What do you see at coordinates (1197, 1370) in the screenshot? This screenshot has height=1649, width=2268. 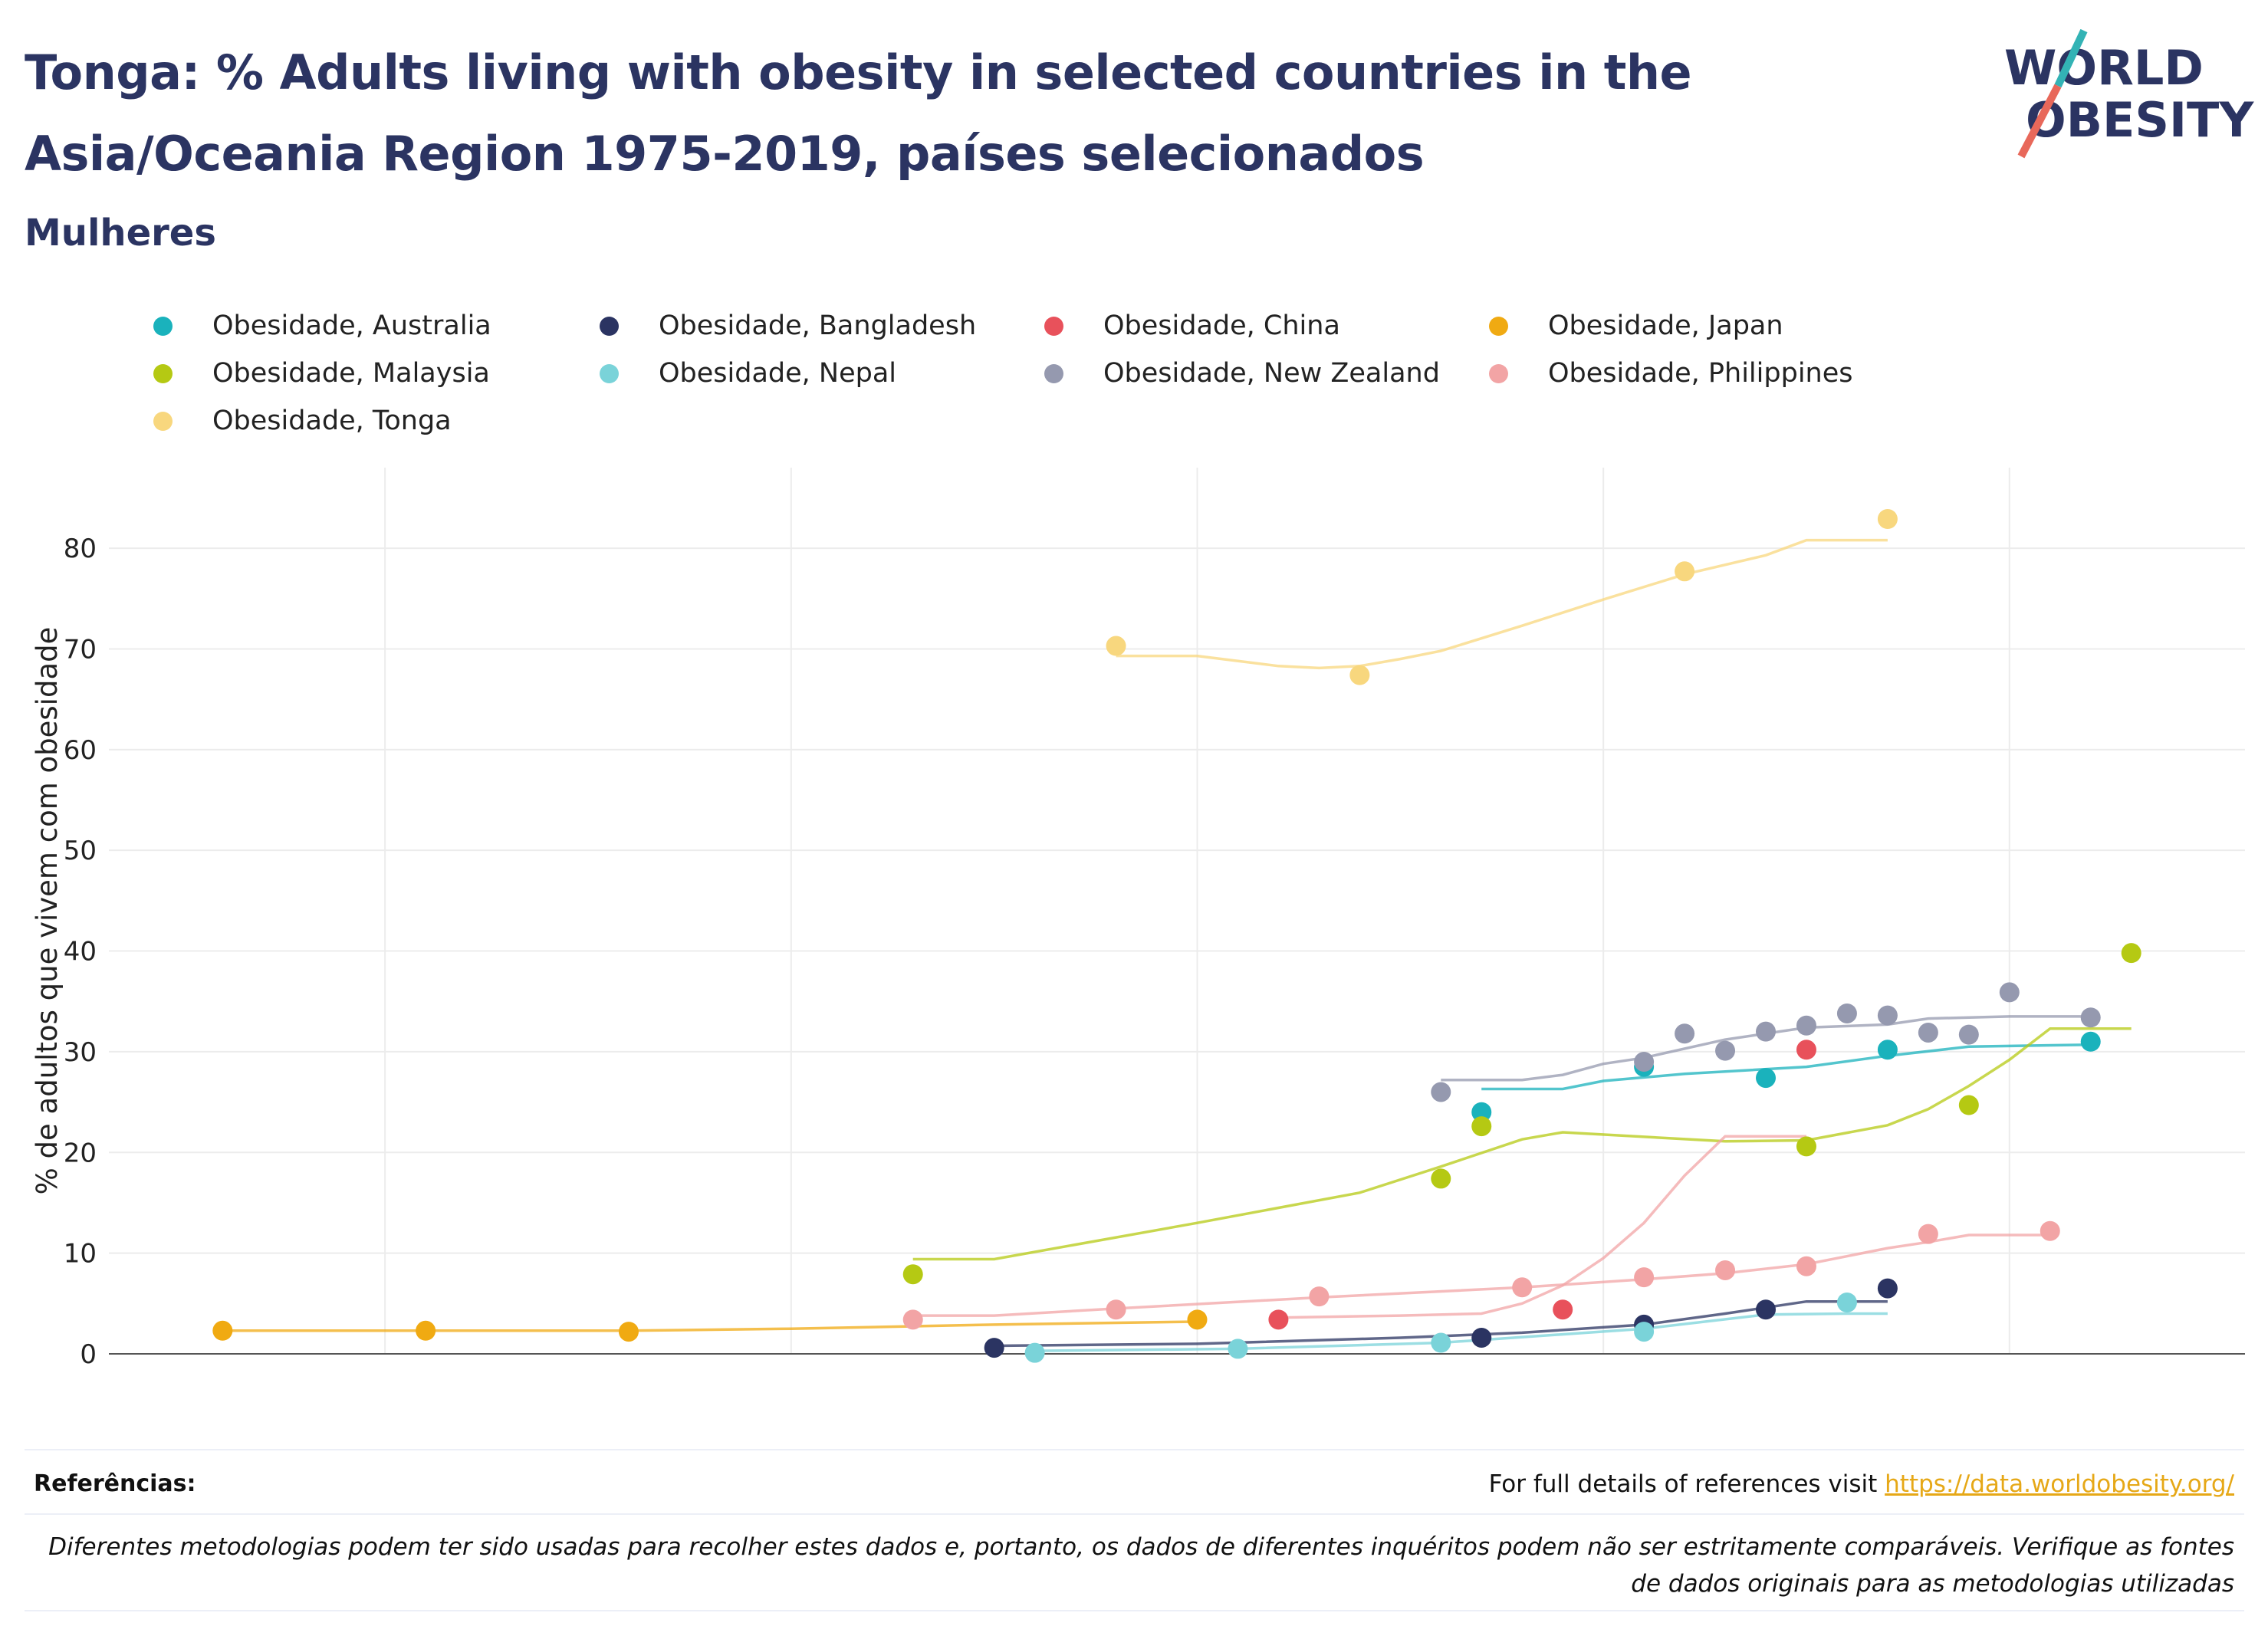 I see `x-tick-label: 2000` at bounding box center [1197, 1370].